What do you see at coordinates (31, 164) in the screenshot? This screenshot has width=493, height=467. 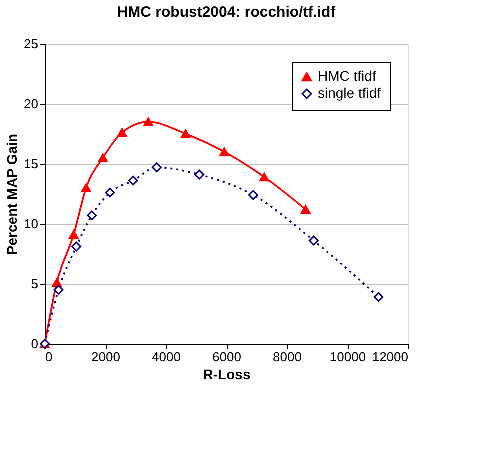 I see `y-tick-label: 15` at bounding box center [31, 164].